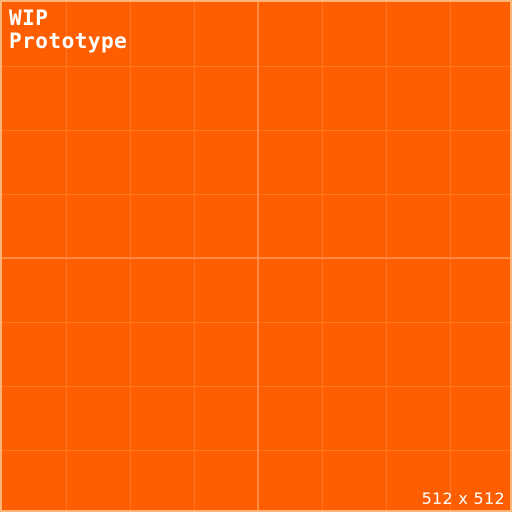 The image size is (512, 512). Describe the element at coordinates (463, 498) in the screenshot. I see `dimensions-label: 512 x 512` at that location.